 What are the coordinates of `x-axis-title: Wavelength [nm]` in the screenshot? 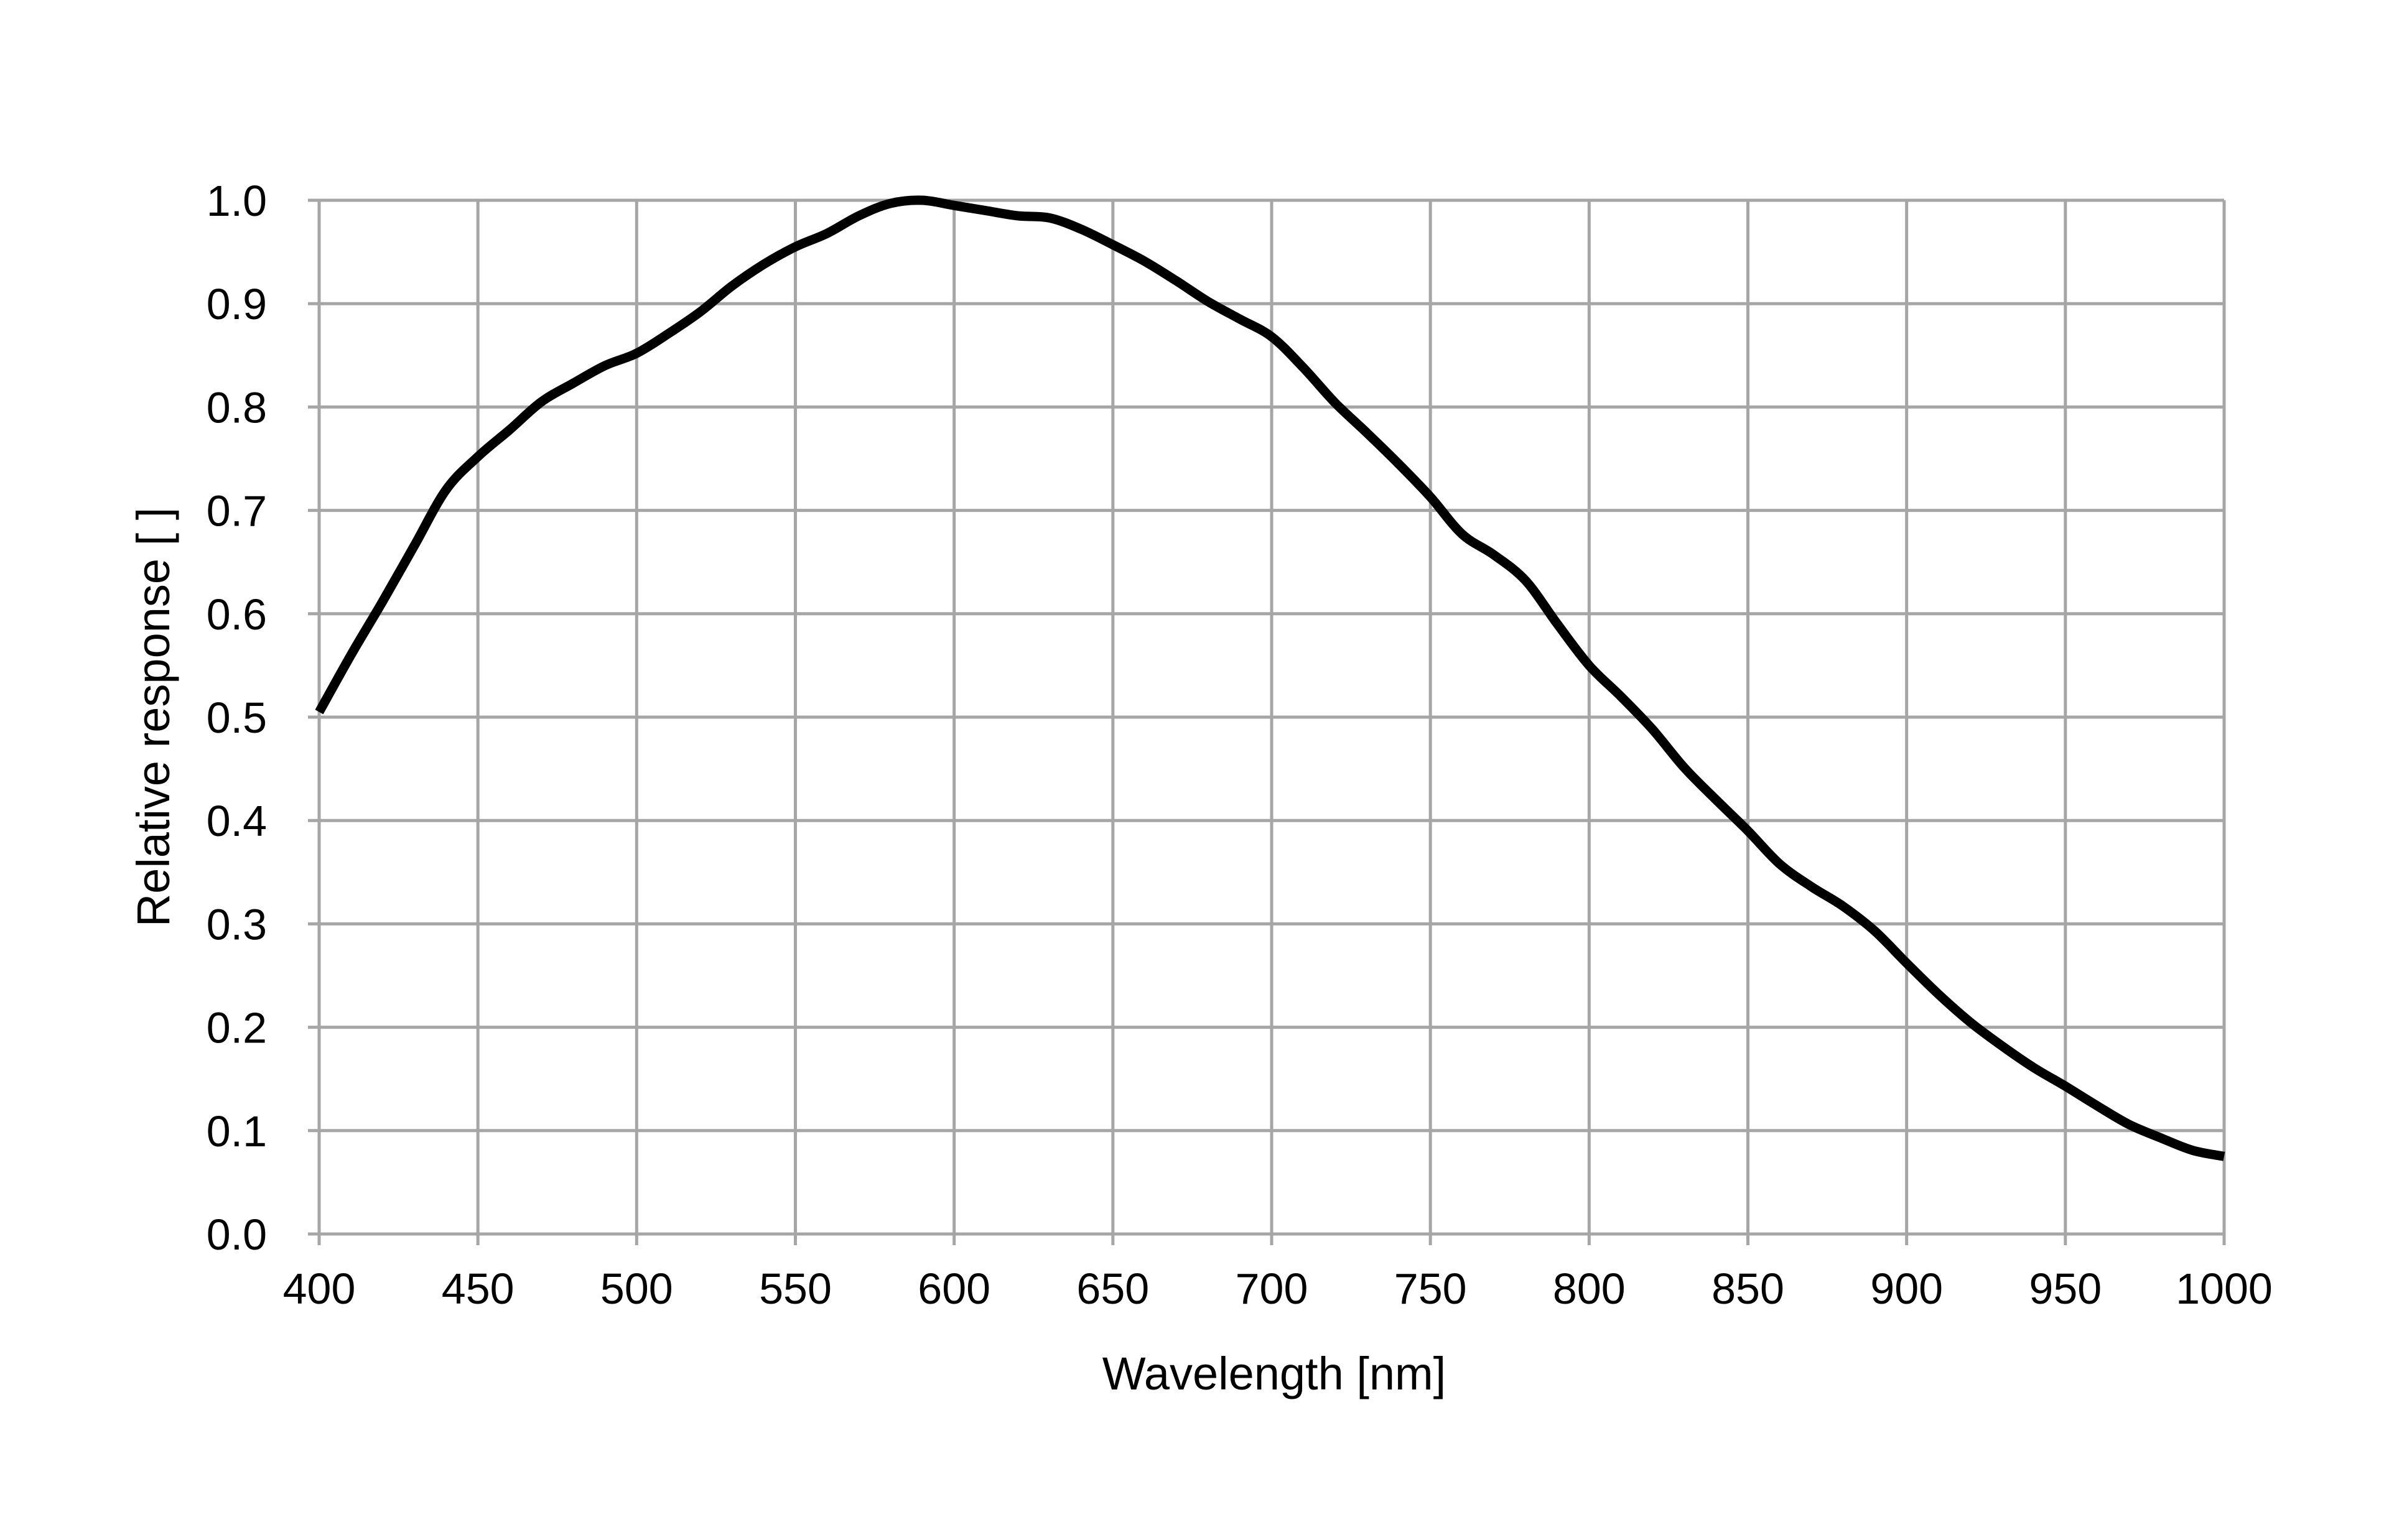 It's located at (1274, 1373).